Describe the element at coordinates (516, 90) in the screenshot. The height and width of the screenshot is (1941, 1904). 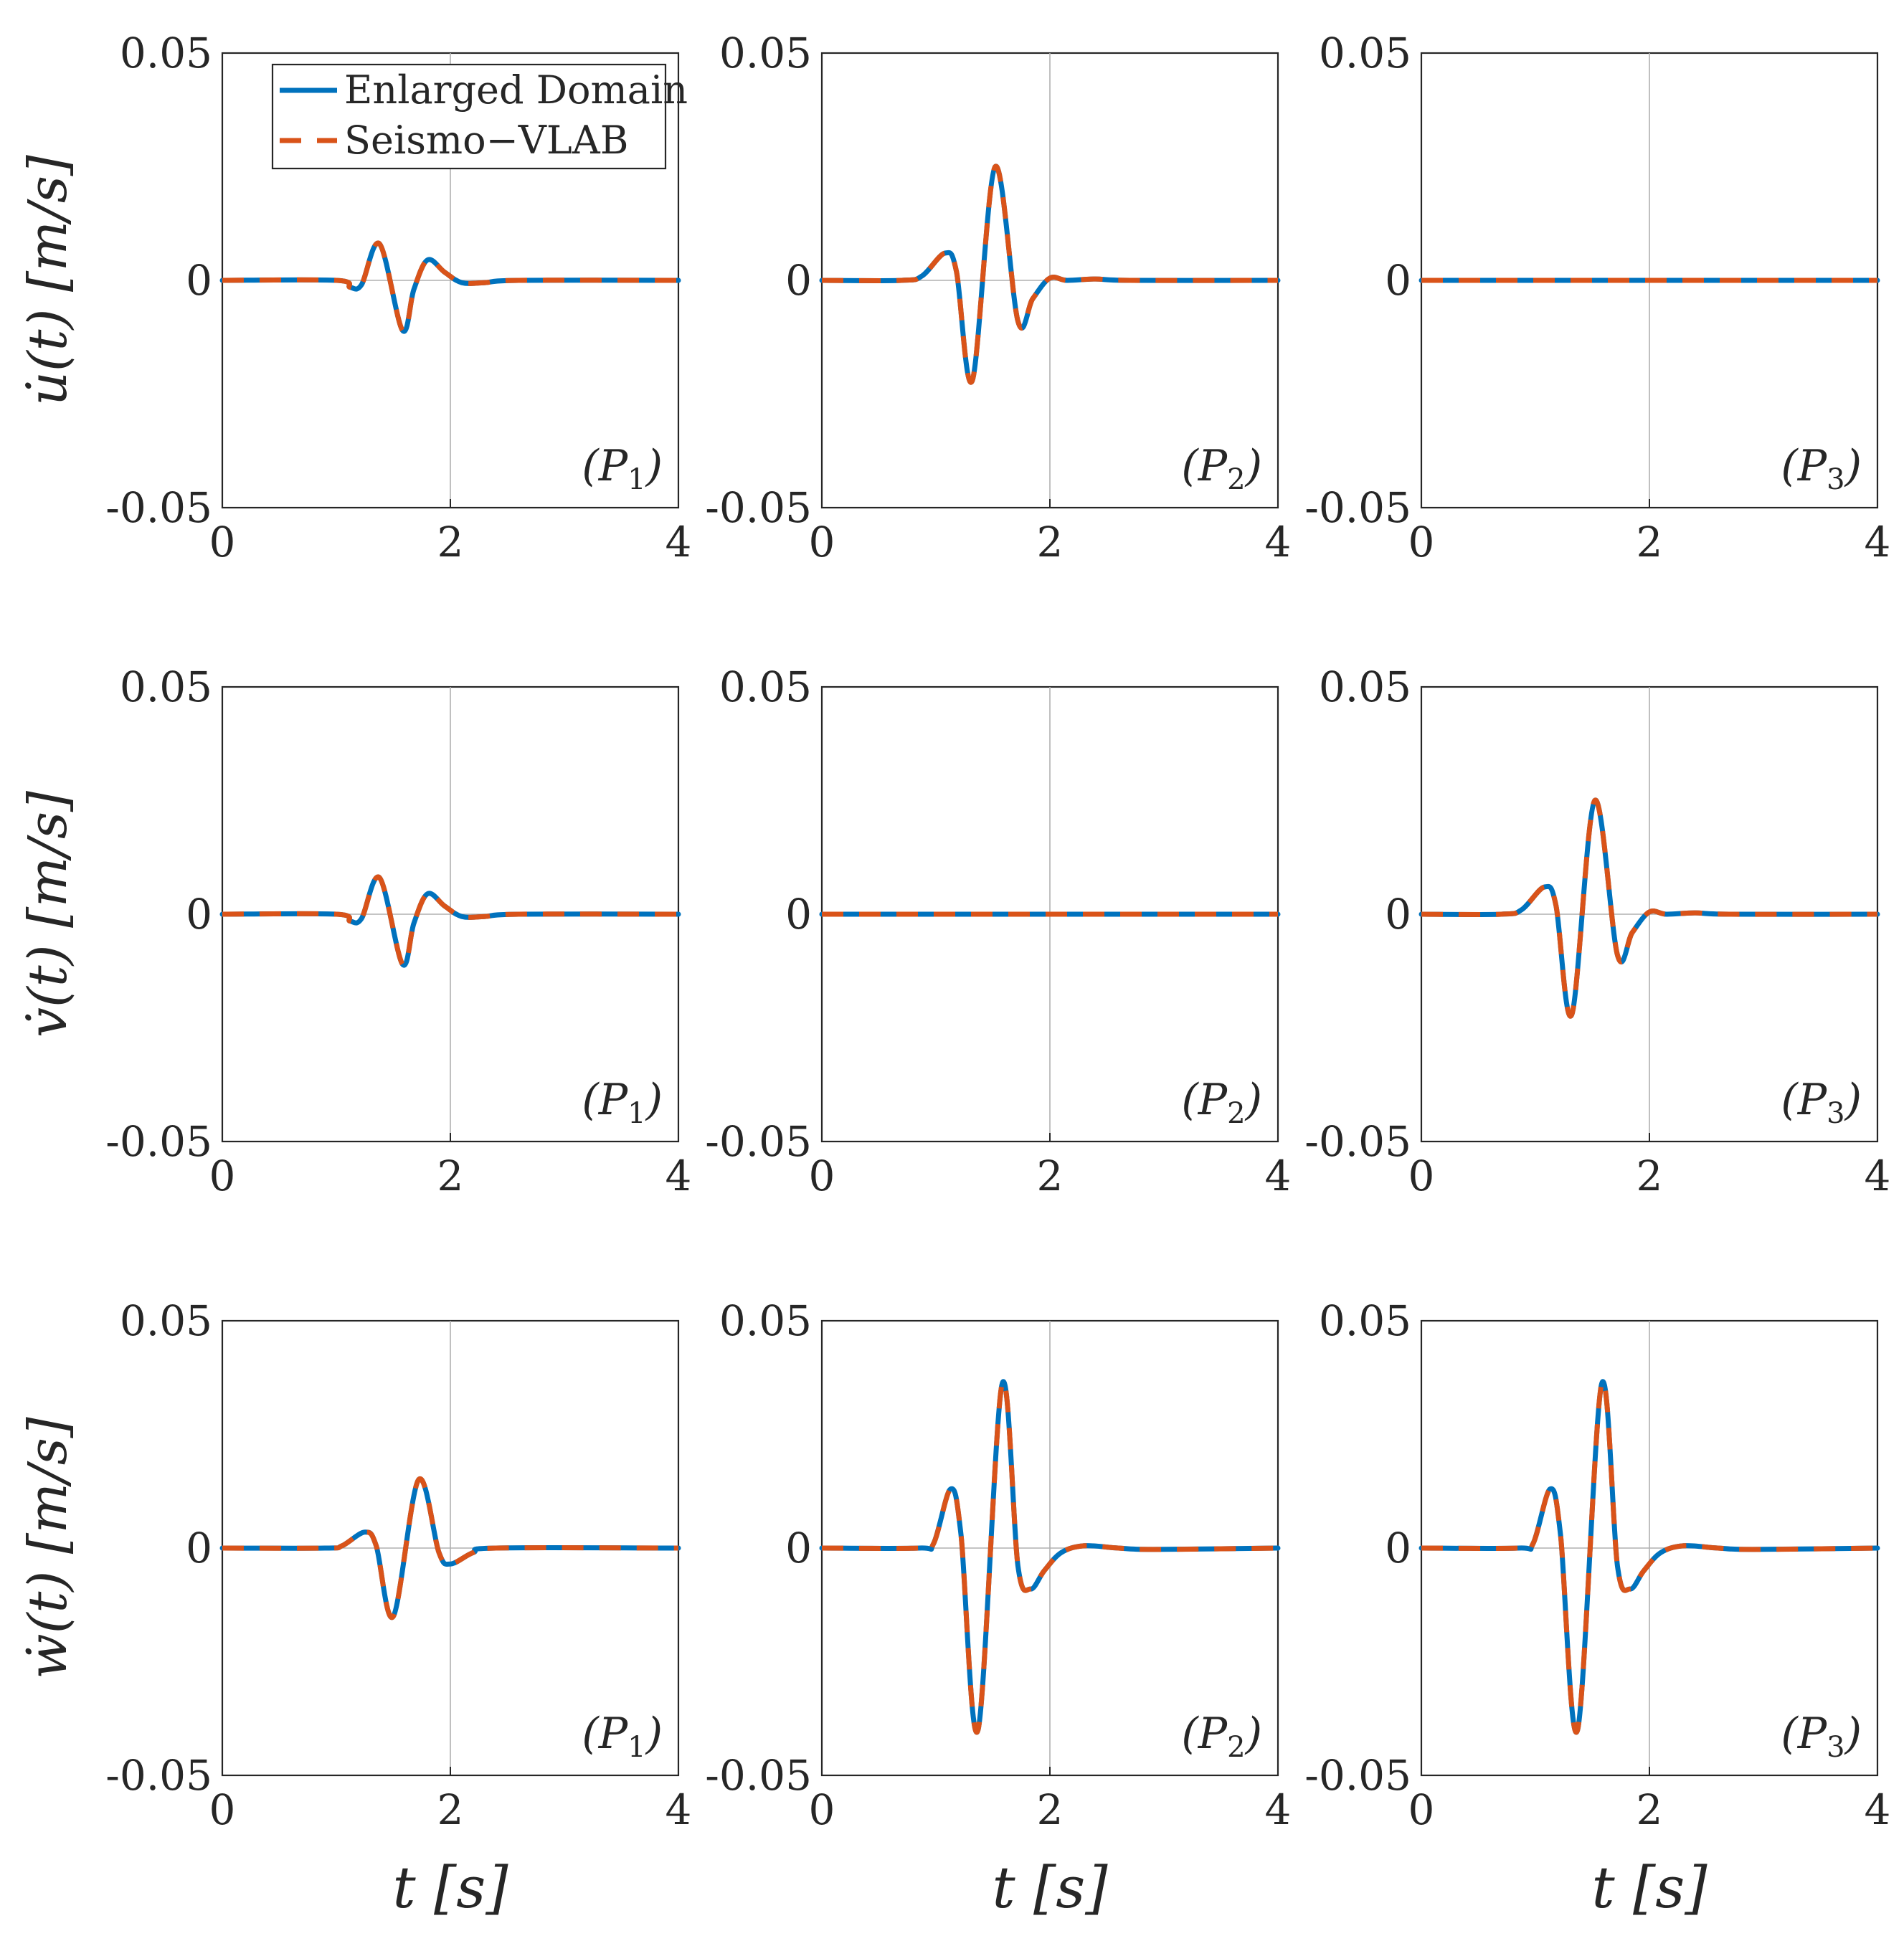
I see `legend-label-enlarged-domain: Enlarged Domain` at that location.